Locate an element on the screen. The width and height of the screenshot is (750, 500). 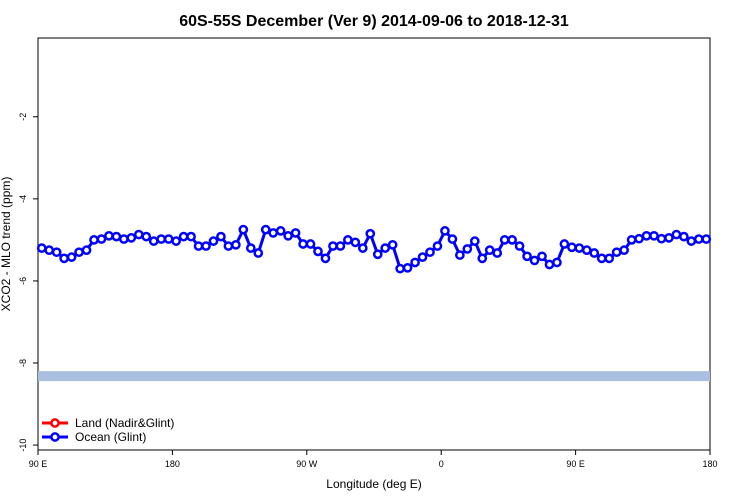
x-tick-label: 90 W is located at coordinates (307, 464).